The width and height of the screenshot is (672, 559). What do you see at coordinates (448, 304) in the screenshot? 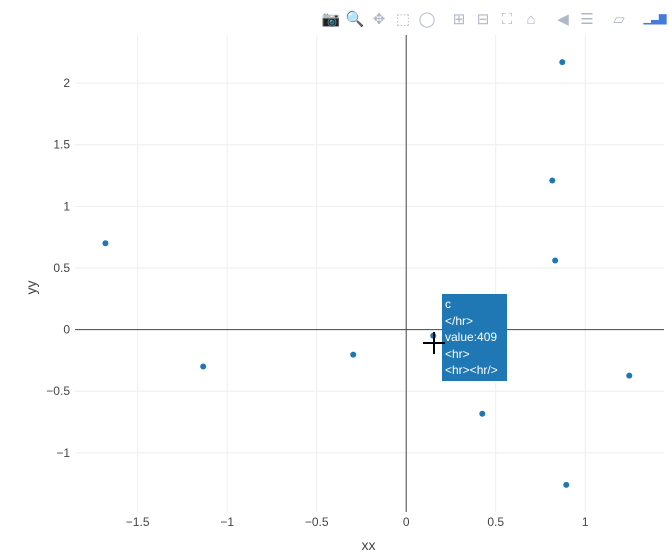
I see `tooltip-line: c` at bounding box center [448, 304].